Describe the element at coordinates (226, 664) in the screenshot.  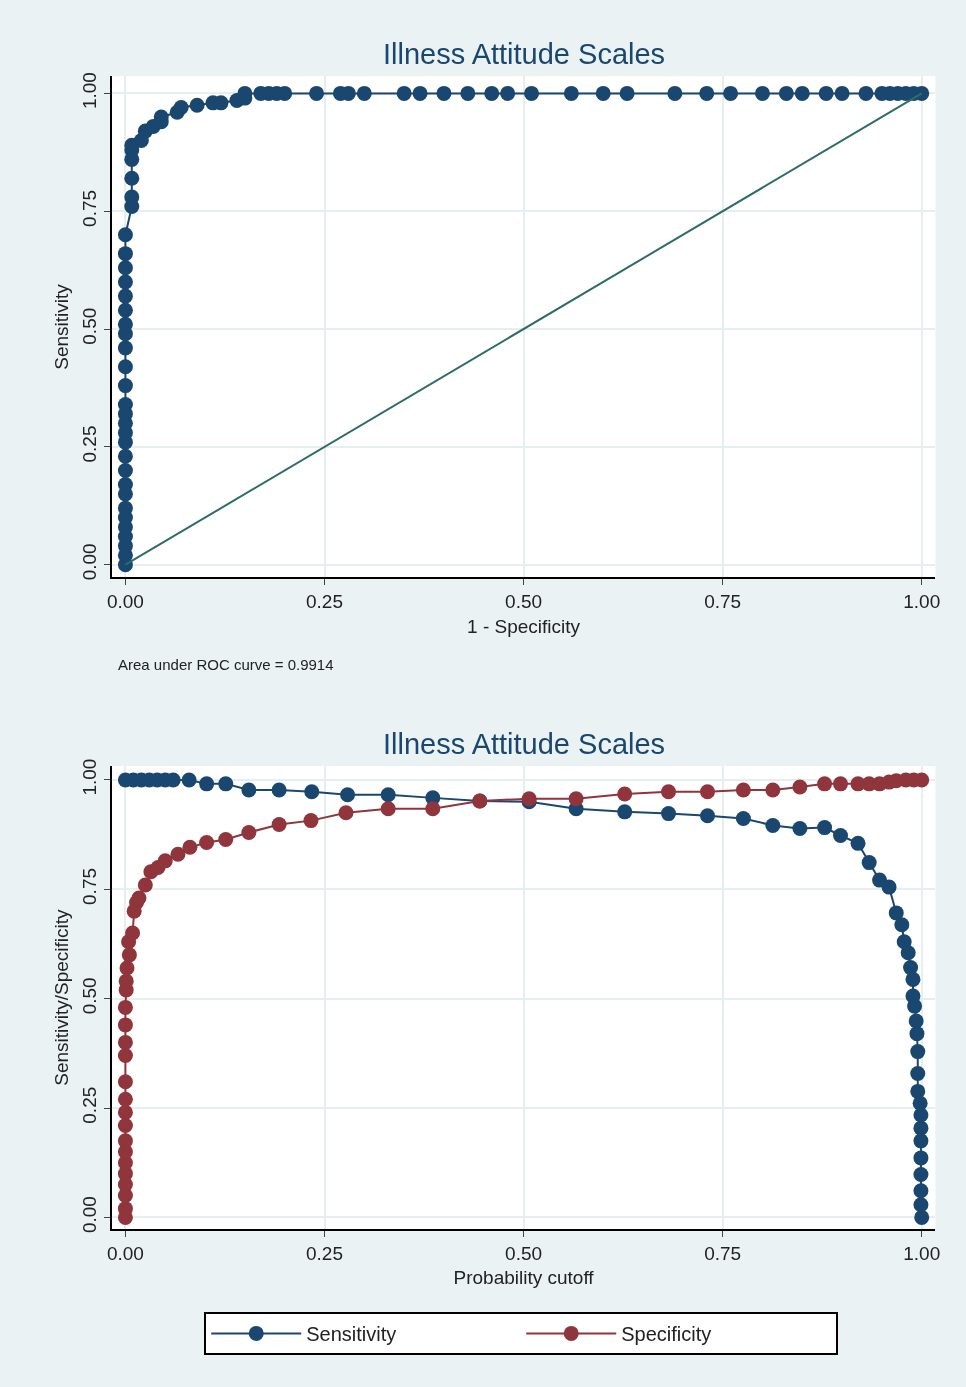
I see `text: Area under ROC curve = 0.9914` at that location.